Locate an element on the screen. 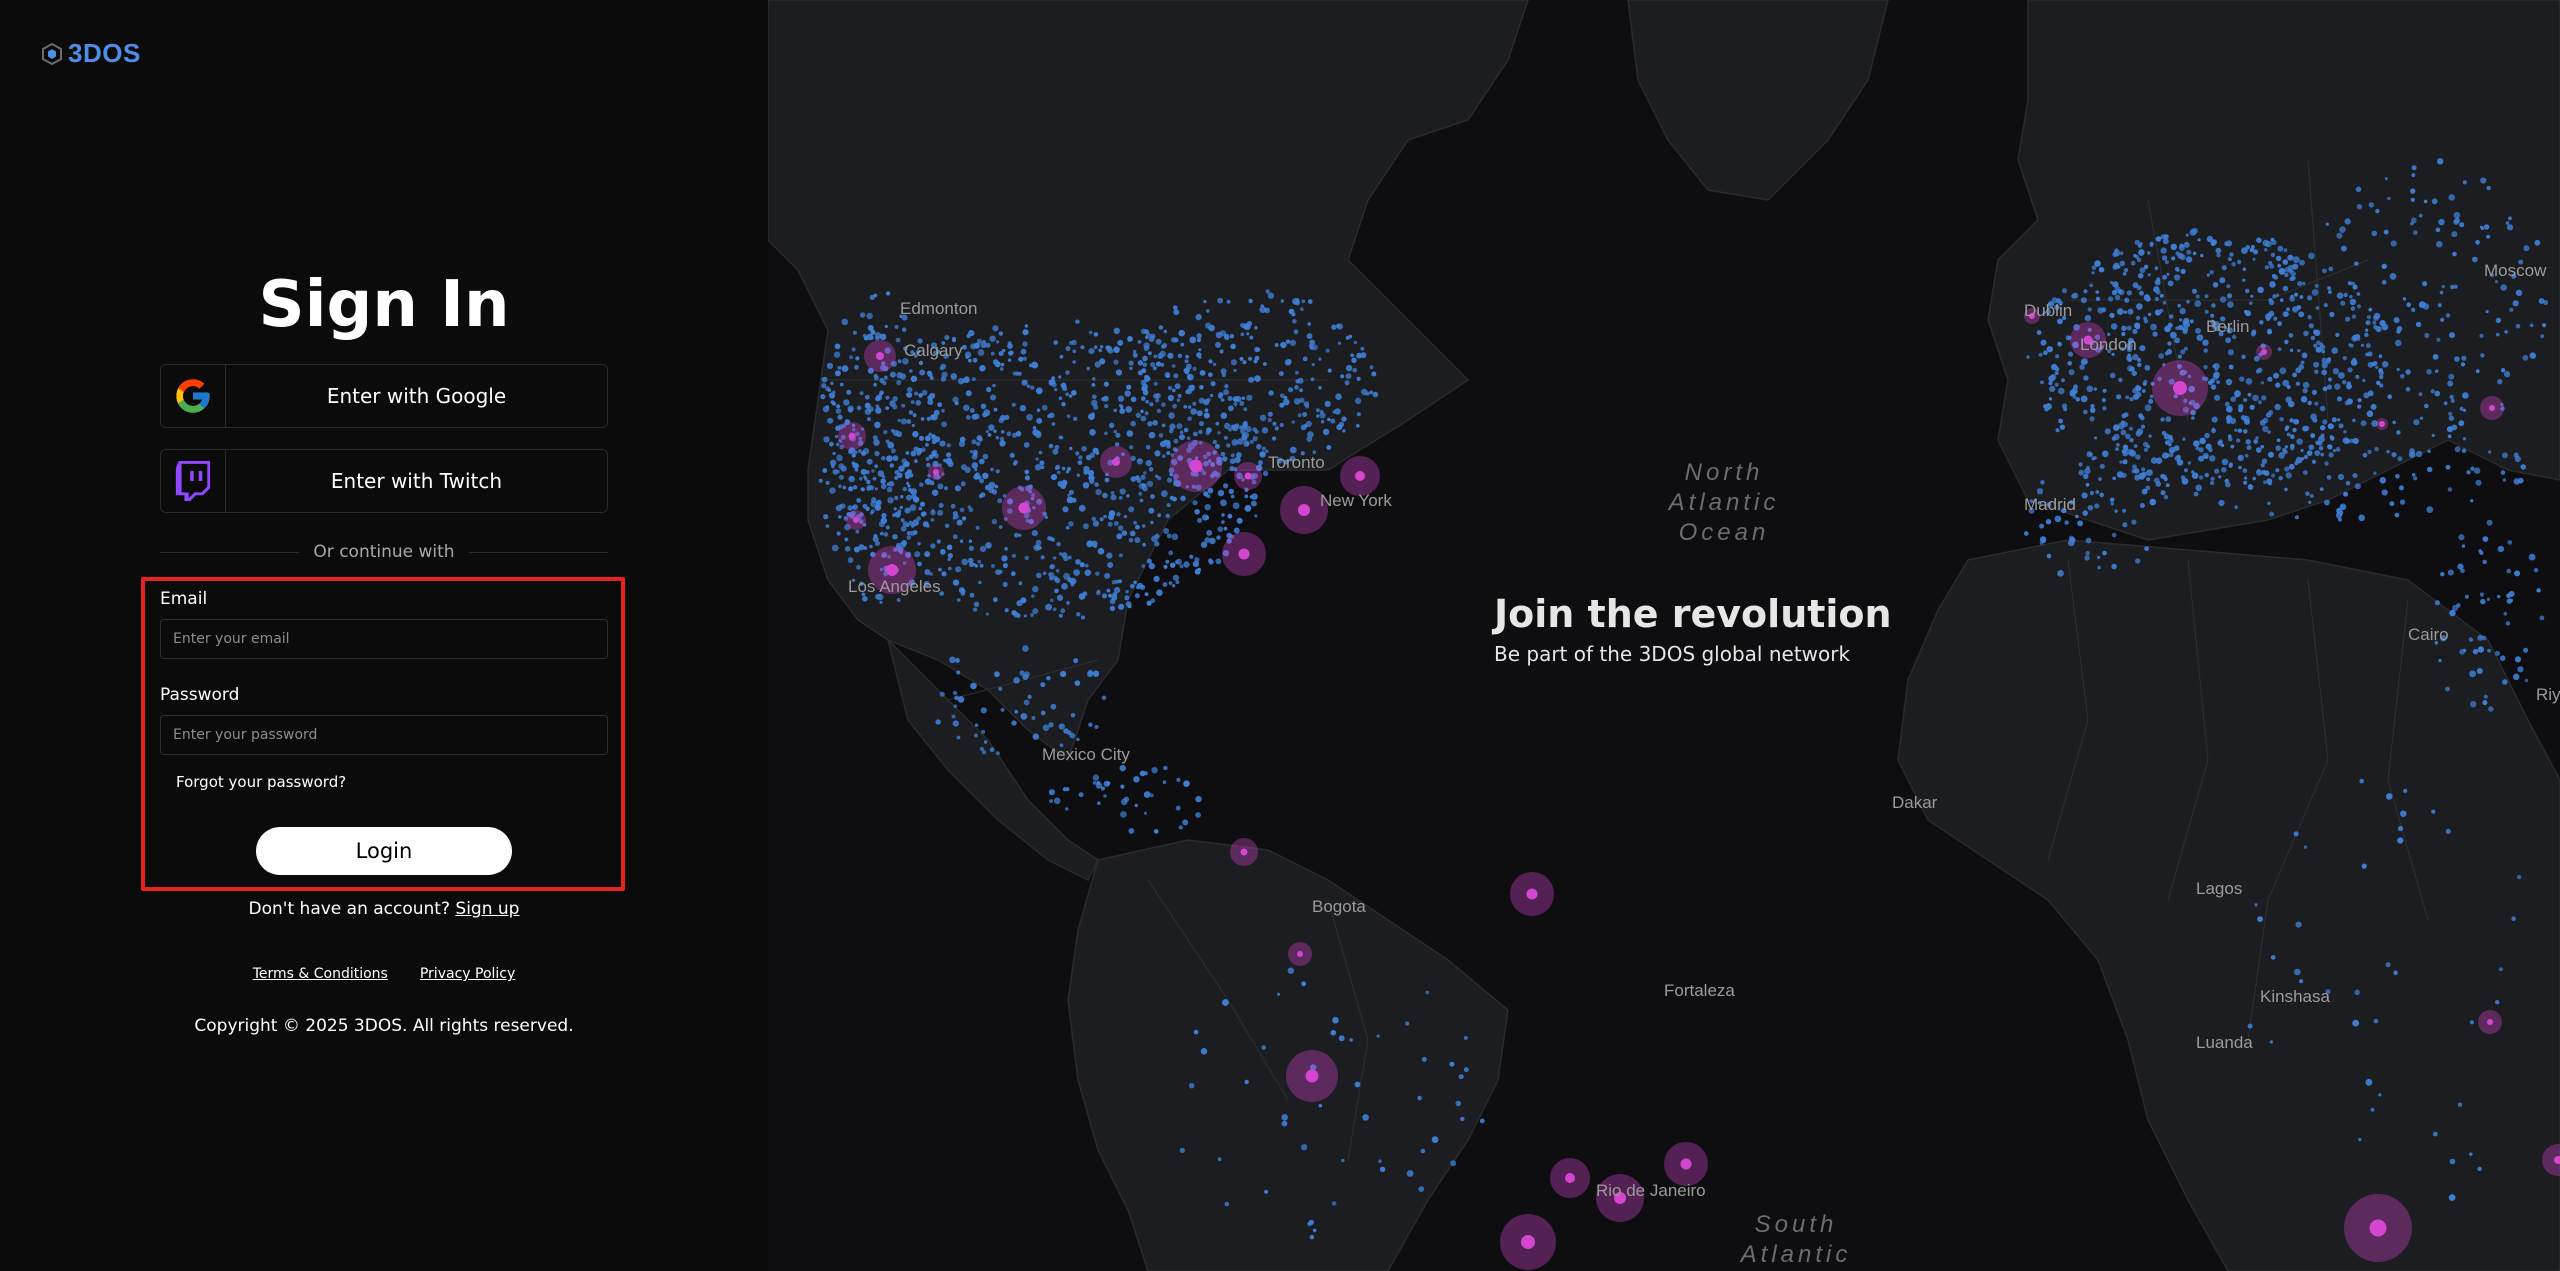 Image resolution: width=2560 pixels, height=1271 pixels. google-signin-button: Enter with Google is located at coordinates (384, 396).